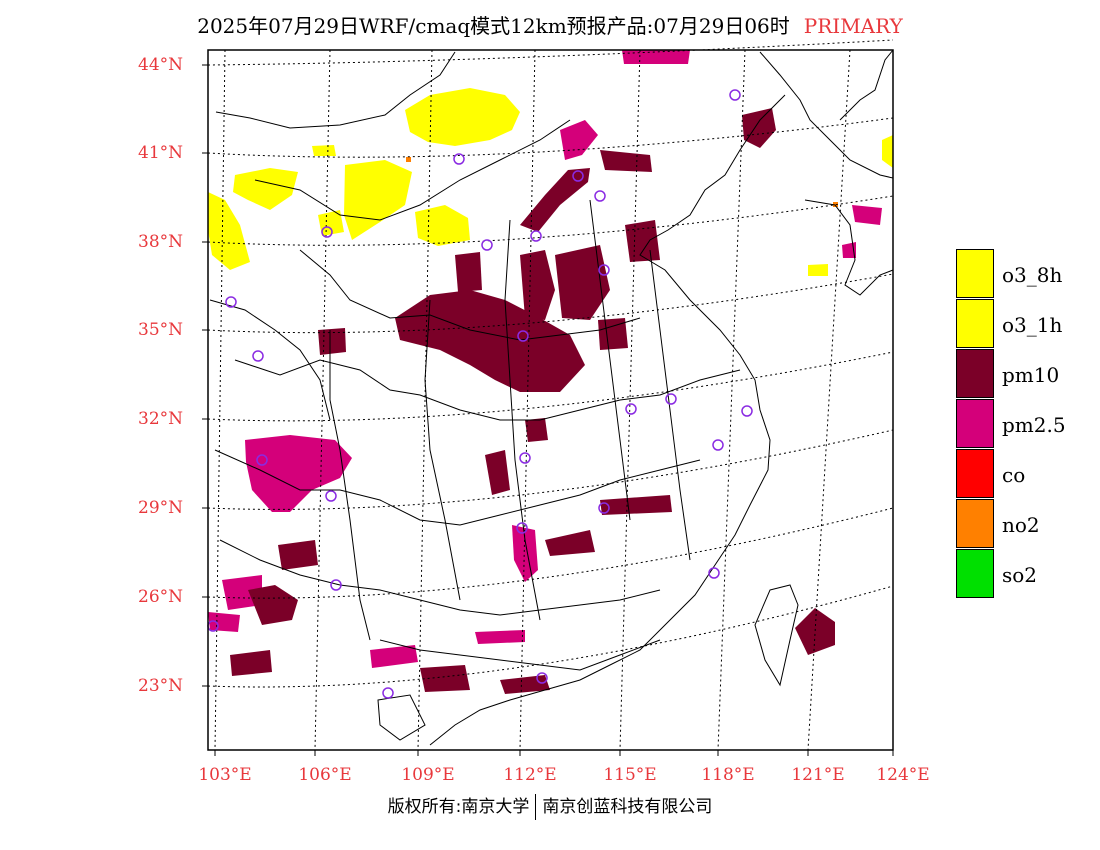 The width and height of the screenshot is (1100, 850). Describe the element at coordinates (335, 90) in the screenshot. I see `northern-border` at that location.